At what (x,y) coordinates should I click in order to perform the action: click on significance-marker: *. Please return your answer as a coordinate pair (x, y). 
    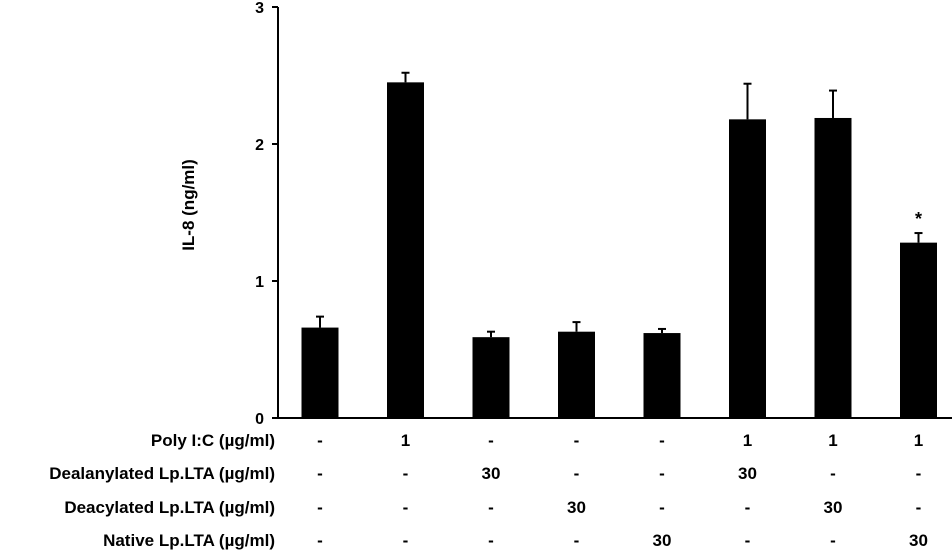
    Looking at the image, I should click on (918, 219).